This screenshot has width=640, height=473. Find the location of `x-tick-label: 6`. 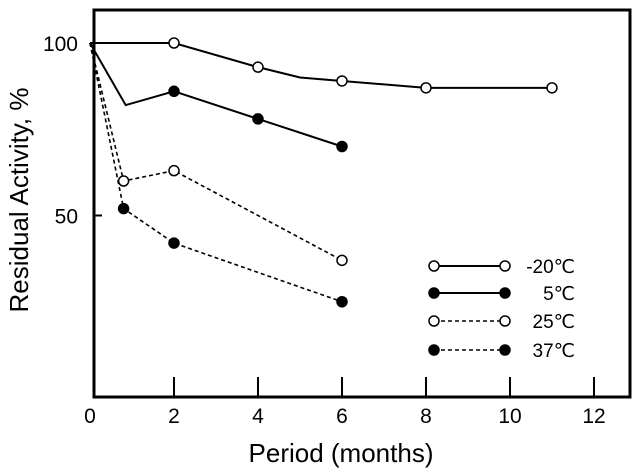

x-tick-label: 6 is located at coordinates (342, 416).